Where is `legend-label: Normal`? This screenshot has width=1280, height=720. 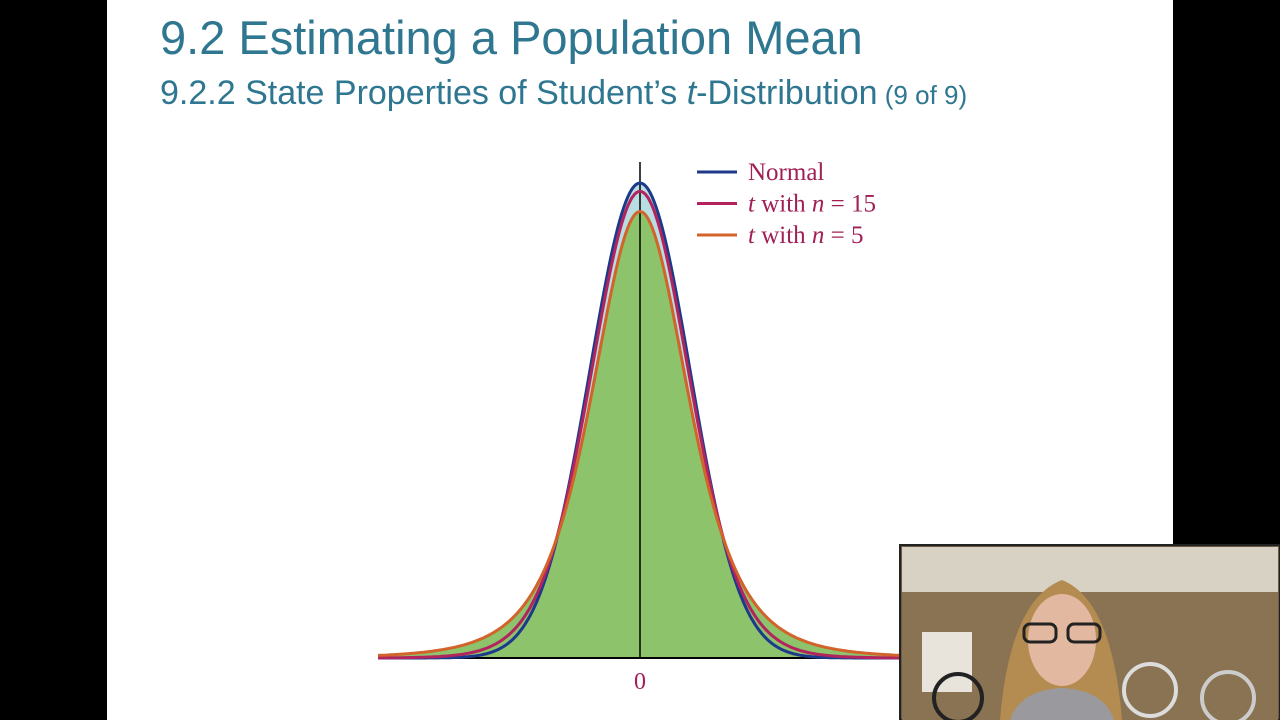
legend-label: Normal is located at coordinates (786, 172).